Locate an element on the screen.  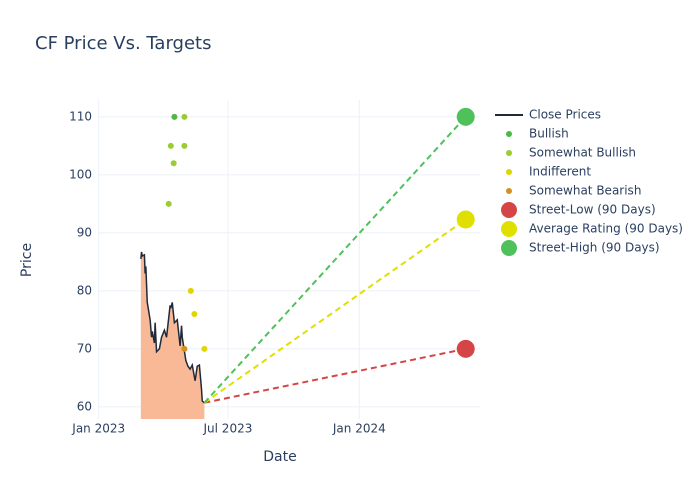
chart-title: CF Price Vs. Targets is located at coordinates (123, 43).